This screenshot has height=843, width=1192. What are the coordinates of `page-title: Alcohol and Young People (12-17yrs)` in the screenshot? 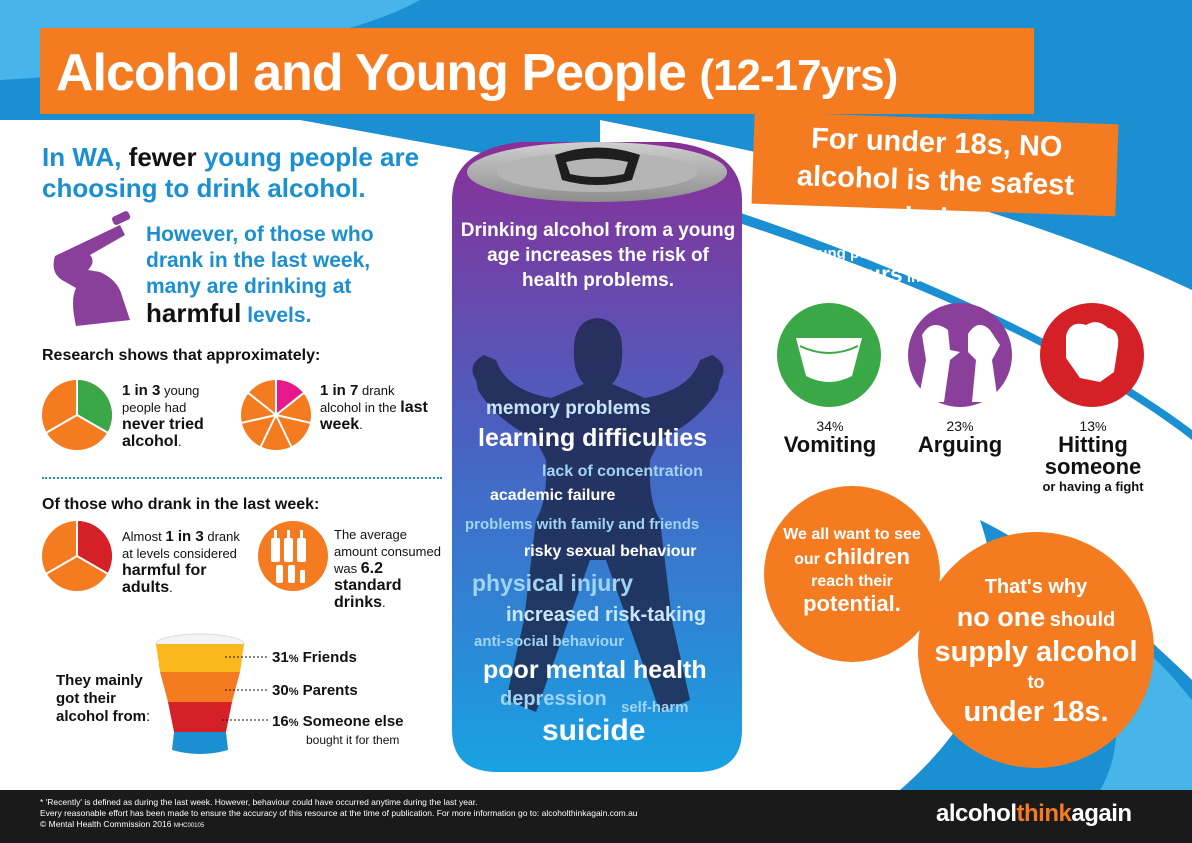 It's located at (477, 73).